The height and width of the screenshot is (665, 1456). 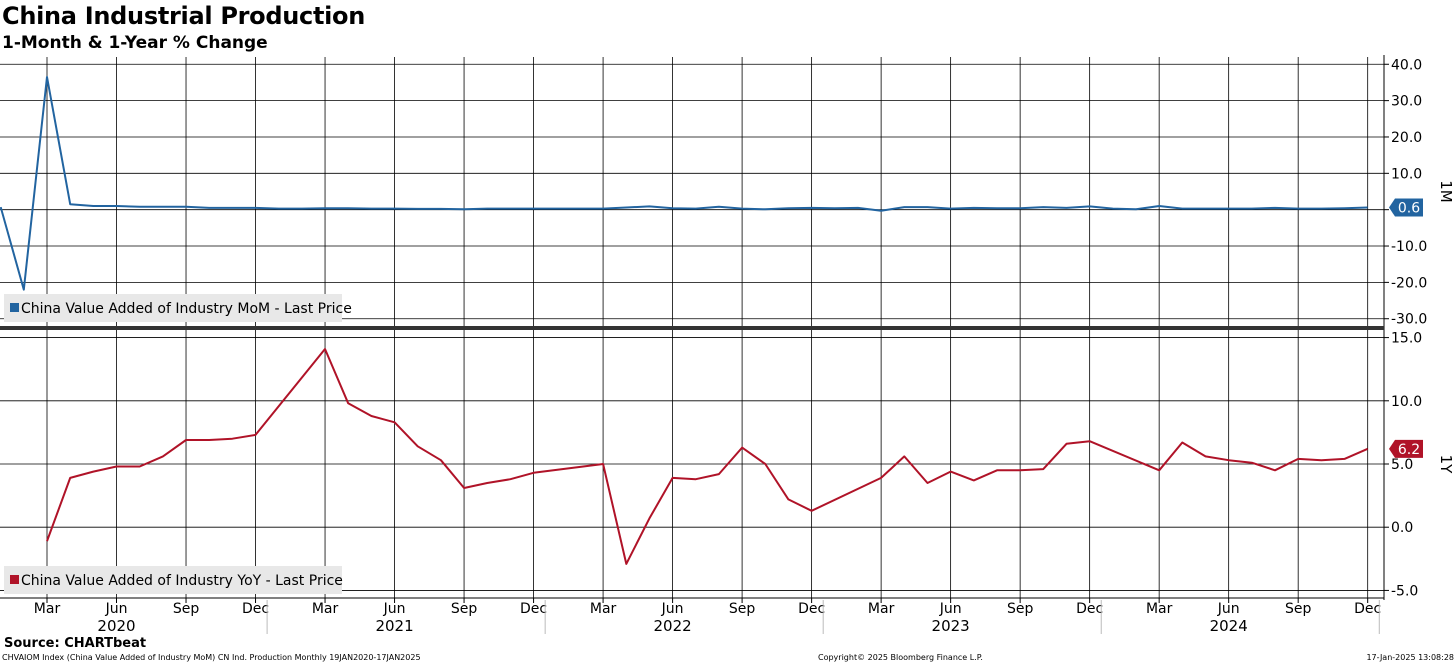 I want to click on y-tick-label: -20.0, so click(x=1409, y=283).